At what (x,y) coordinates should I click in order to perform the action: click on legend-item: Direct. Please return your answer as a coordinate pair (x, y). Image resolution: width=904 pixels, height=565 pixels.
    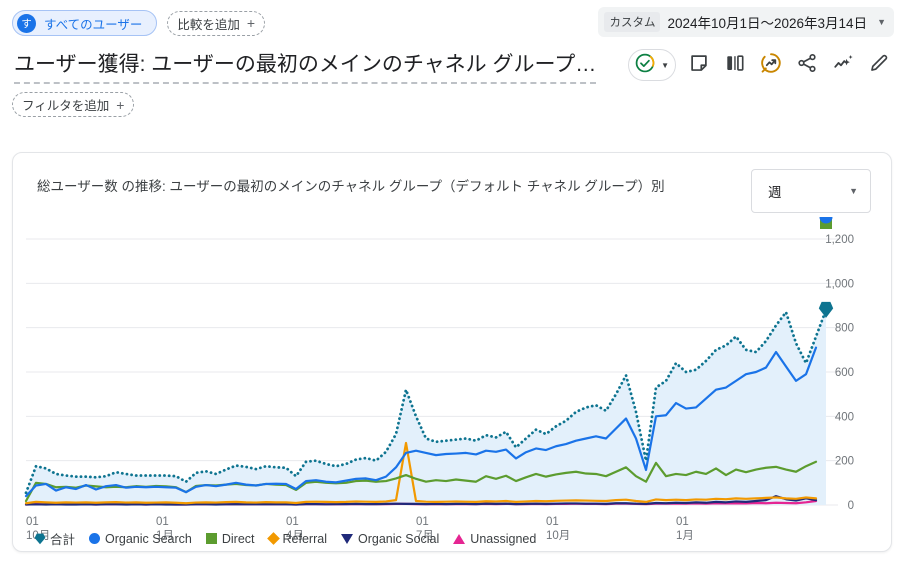
    Looking at the image, I should click on (230, 538).